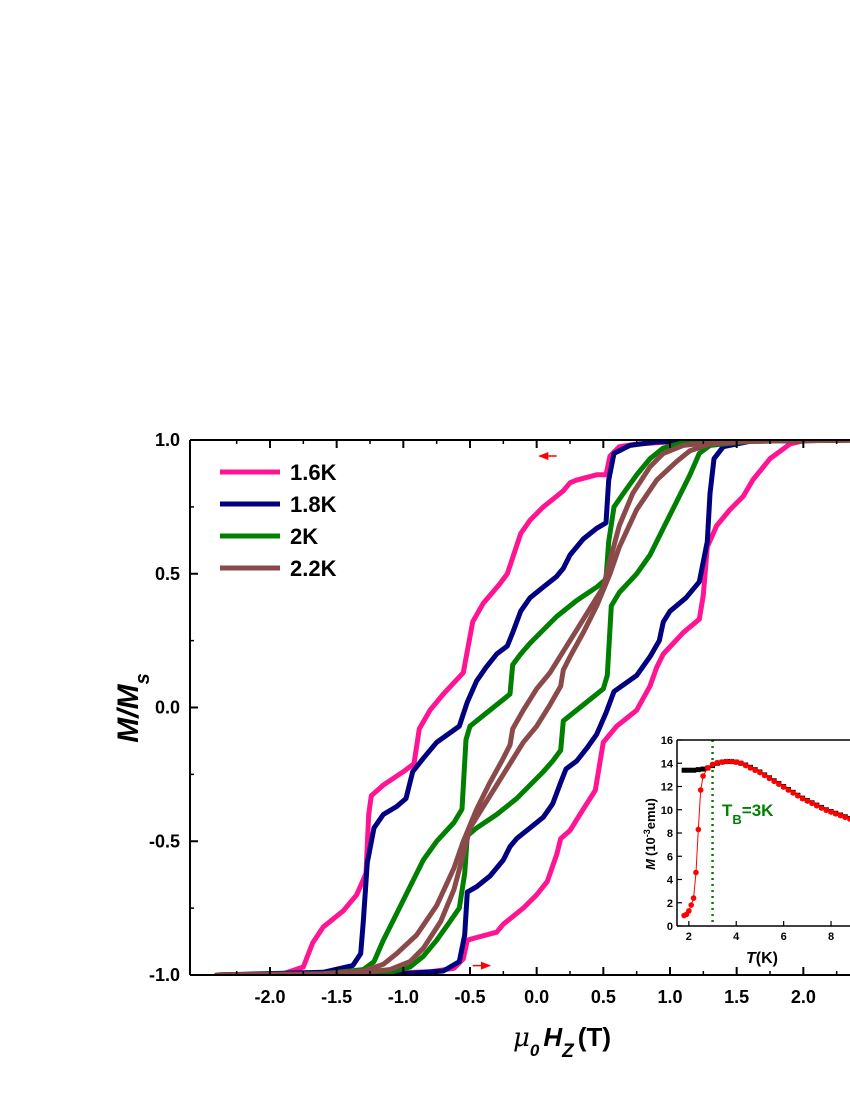  I want to click on y-tick-label: -1.0, so click(164, 975).